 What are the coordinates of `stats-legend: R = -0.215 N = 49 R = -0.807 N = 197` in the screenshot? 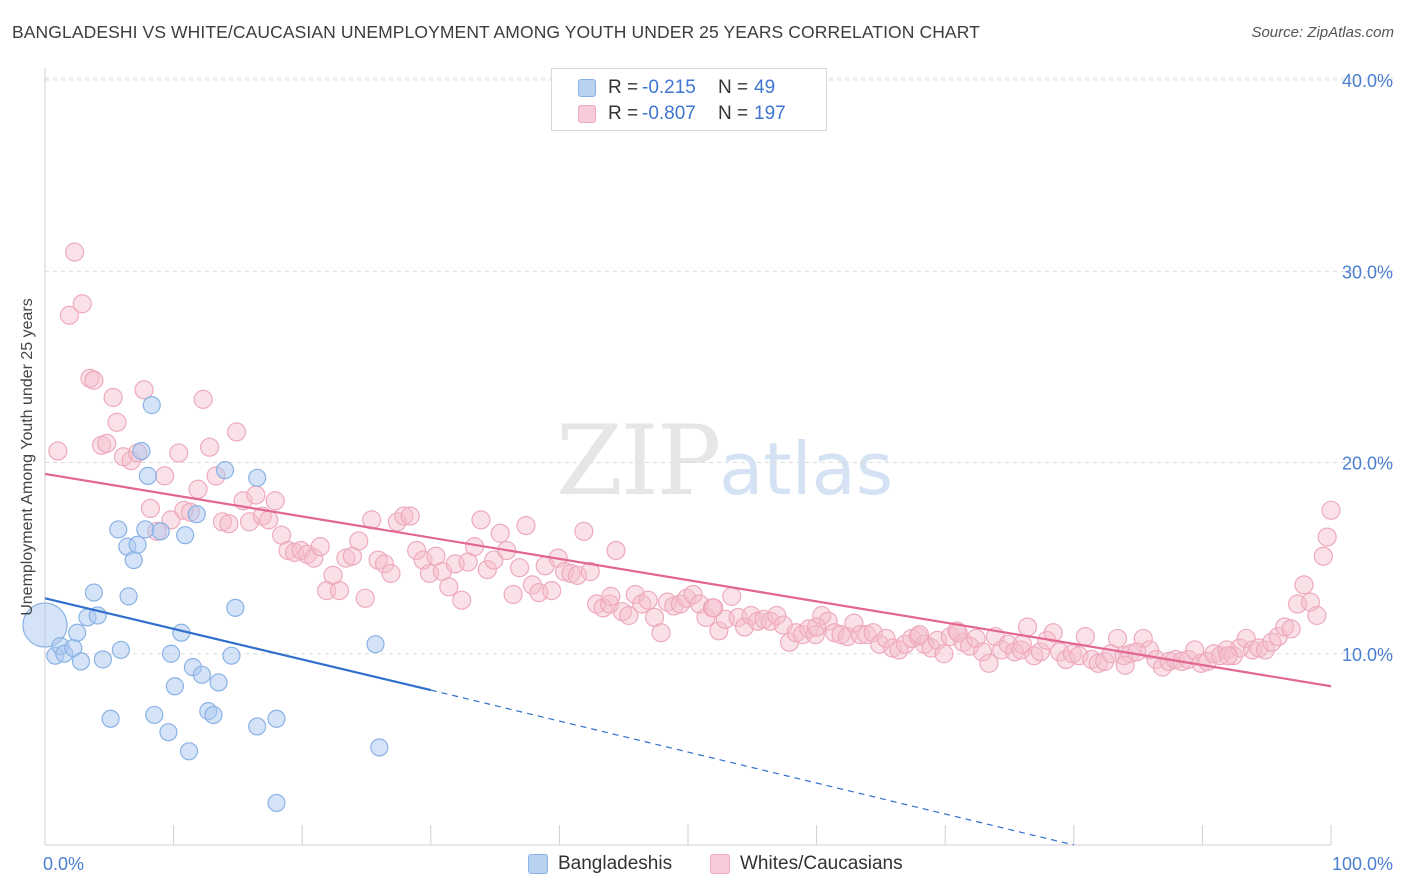 It's located at (689, 99).